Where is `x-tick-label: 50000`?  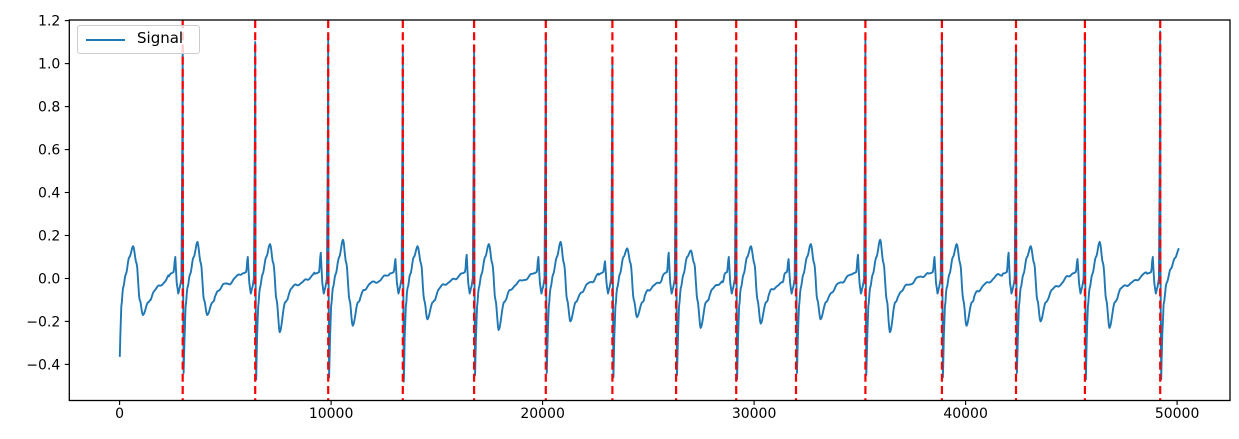
x-tick-label: 50000 is located at coordinates (1177, 414).